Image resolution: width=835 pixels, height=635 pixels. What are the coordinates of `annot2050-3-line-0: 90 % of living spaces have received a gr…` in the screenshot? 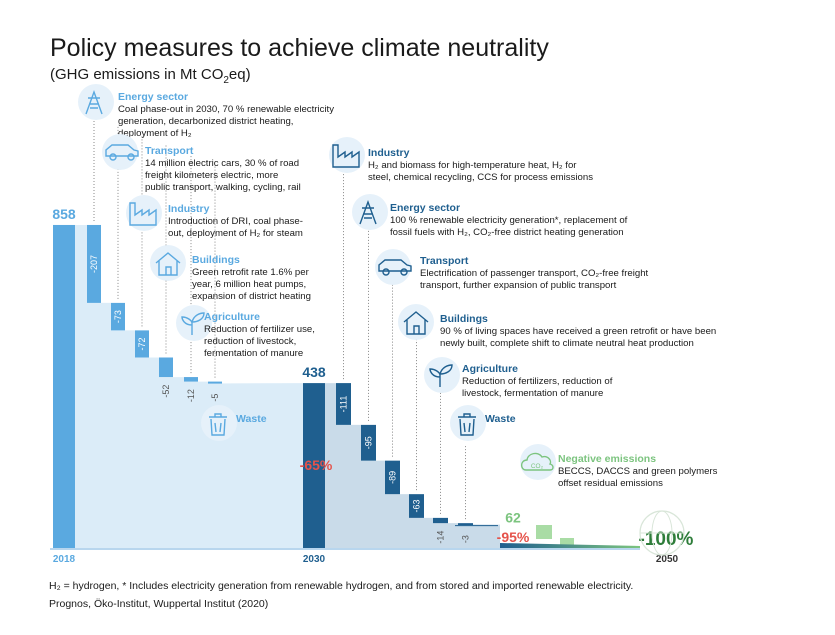 It's located at (578, 331).